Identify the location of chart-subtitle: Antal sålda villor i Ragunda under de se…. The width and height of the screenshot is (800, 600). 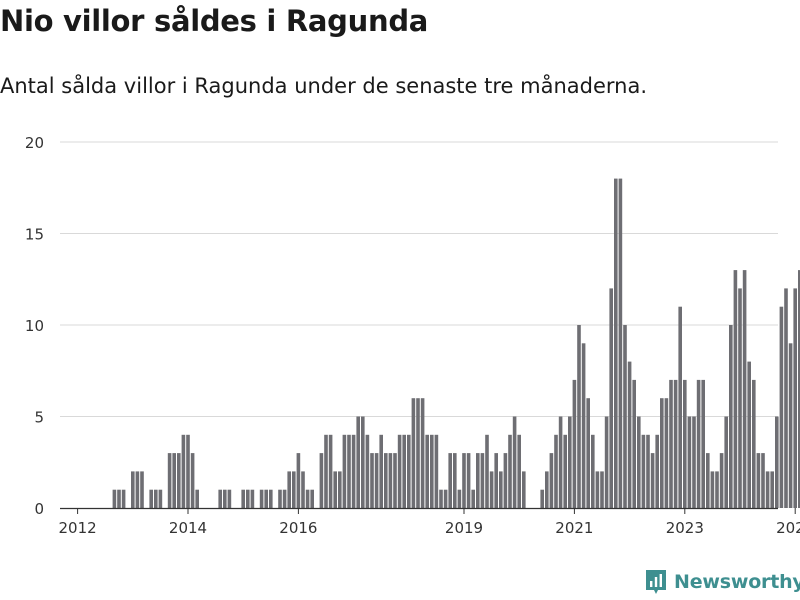
(324, 86).